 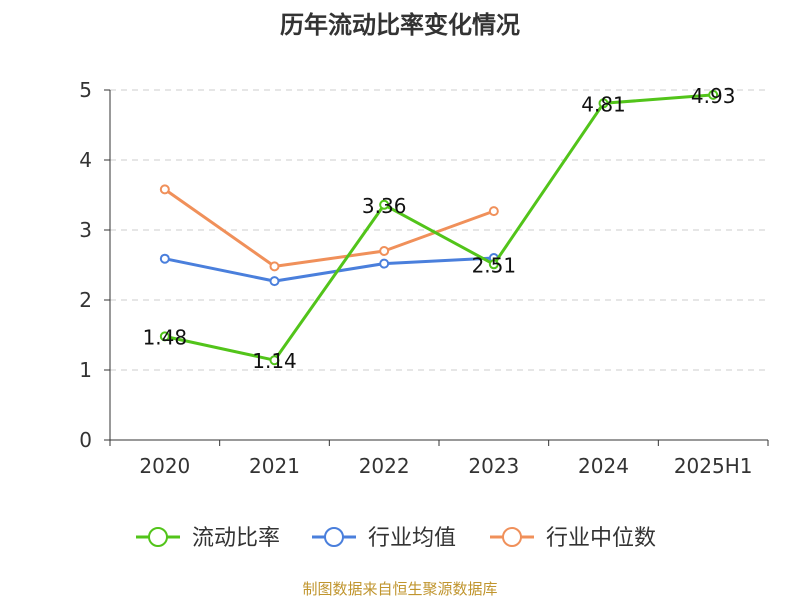 I want to click on legend-item: 行业均值, so click(x=384, y=538).